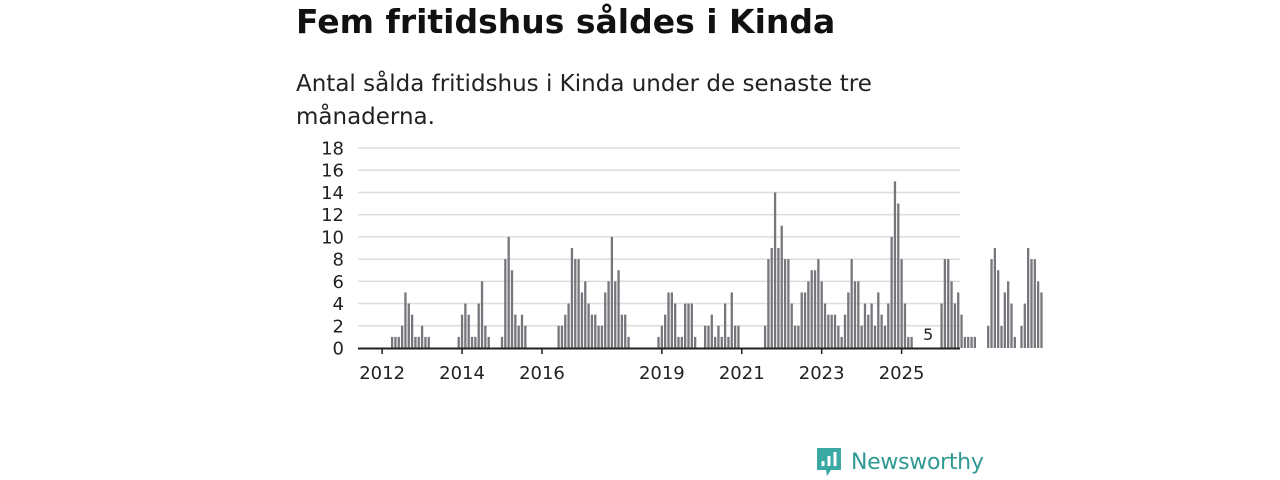  What do you see at coordinates (917, 462) in the screenshot?
I see `brand-name: Newsworthy` at bounding box center [917, 462].